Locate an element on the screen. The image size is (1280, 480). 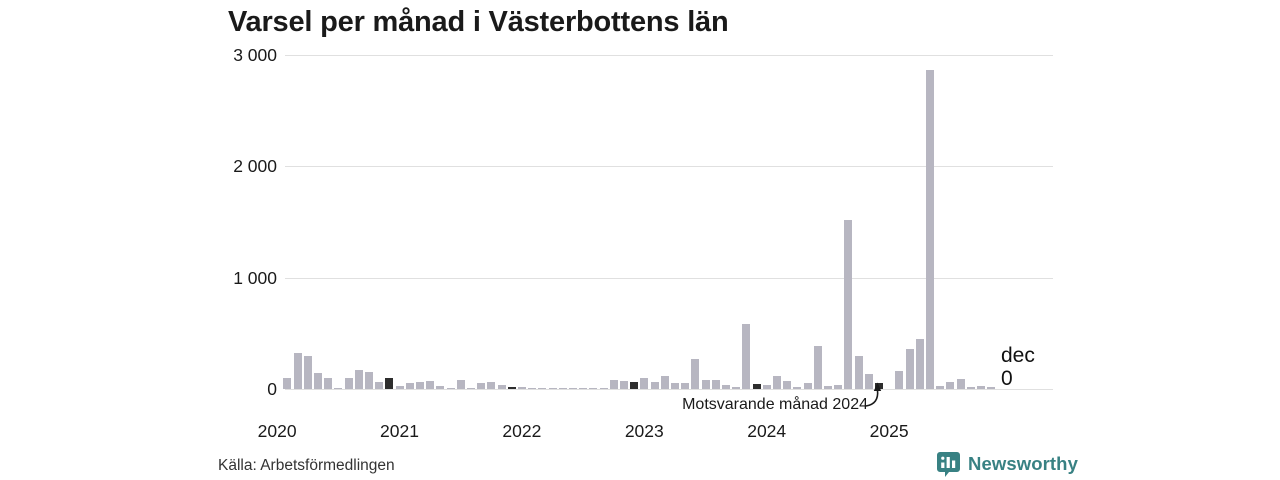
y-axis-tick-label: 2 000 is located at coordinates (255, 166).